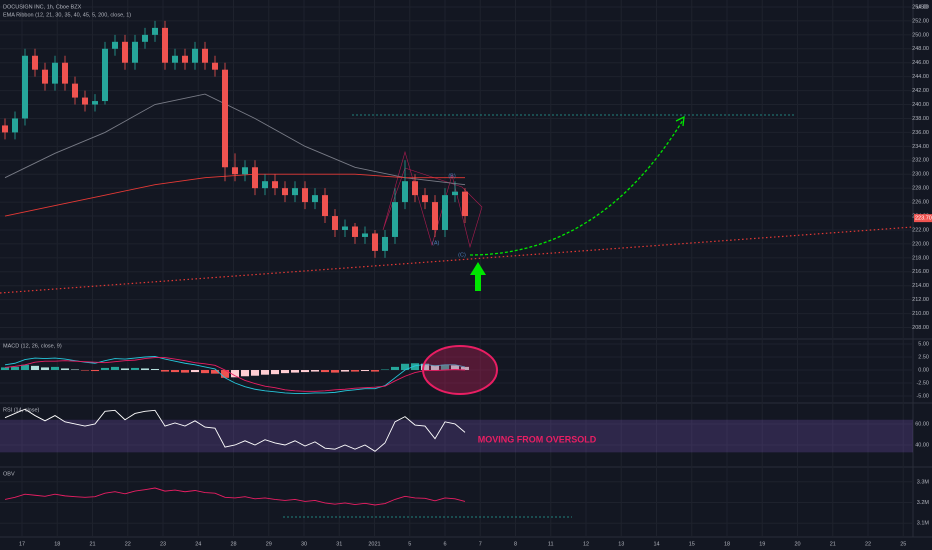 The width and height of the screenshot is (932, 550). I want to click on y-tick-label: 3.3M, so click(923, 482).